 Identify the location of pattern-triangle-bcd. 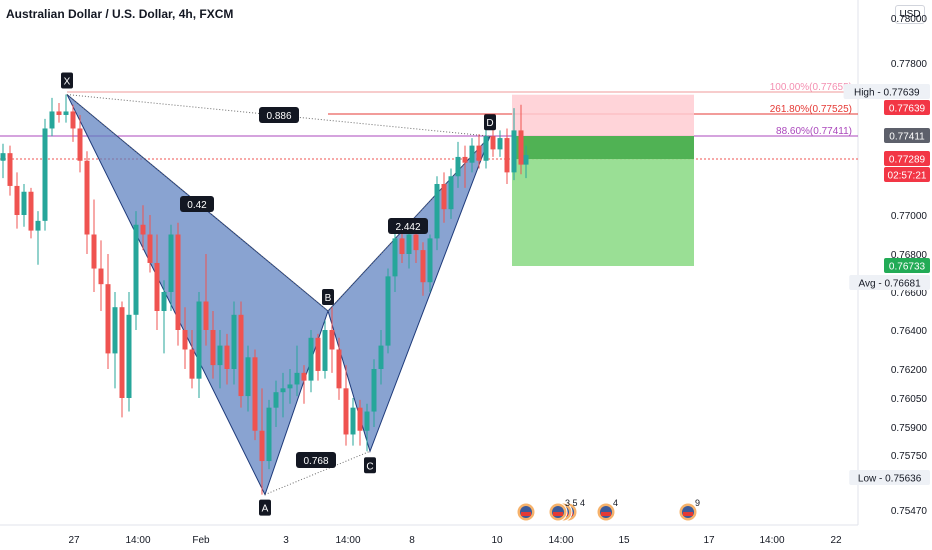
(409, 294).